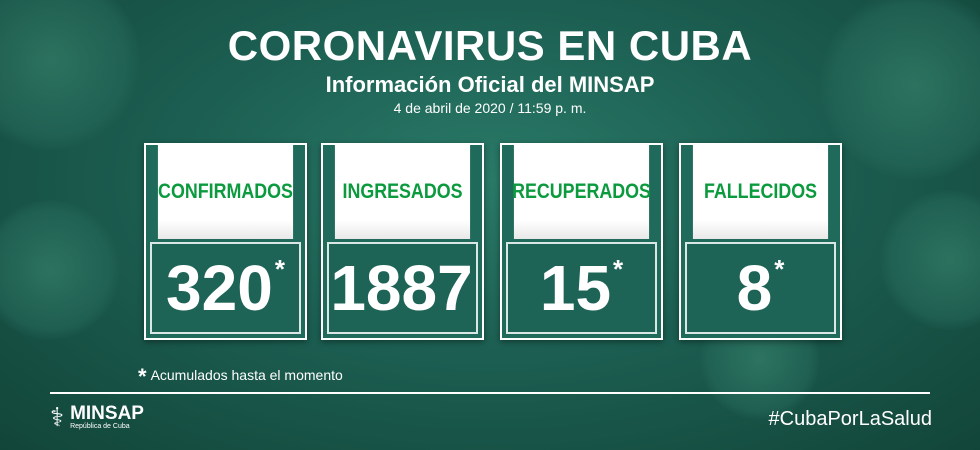 The height and width of the screenshot is (450, 980). Describe the element at coordinates (760, 192) in the screenshot. I see `stat-label: FALLECIDOS` at that location.